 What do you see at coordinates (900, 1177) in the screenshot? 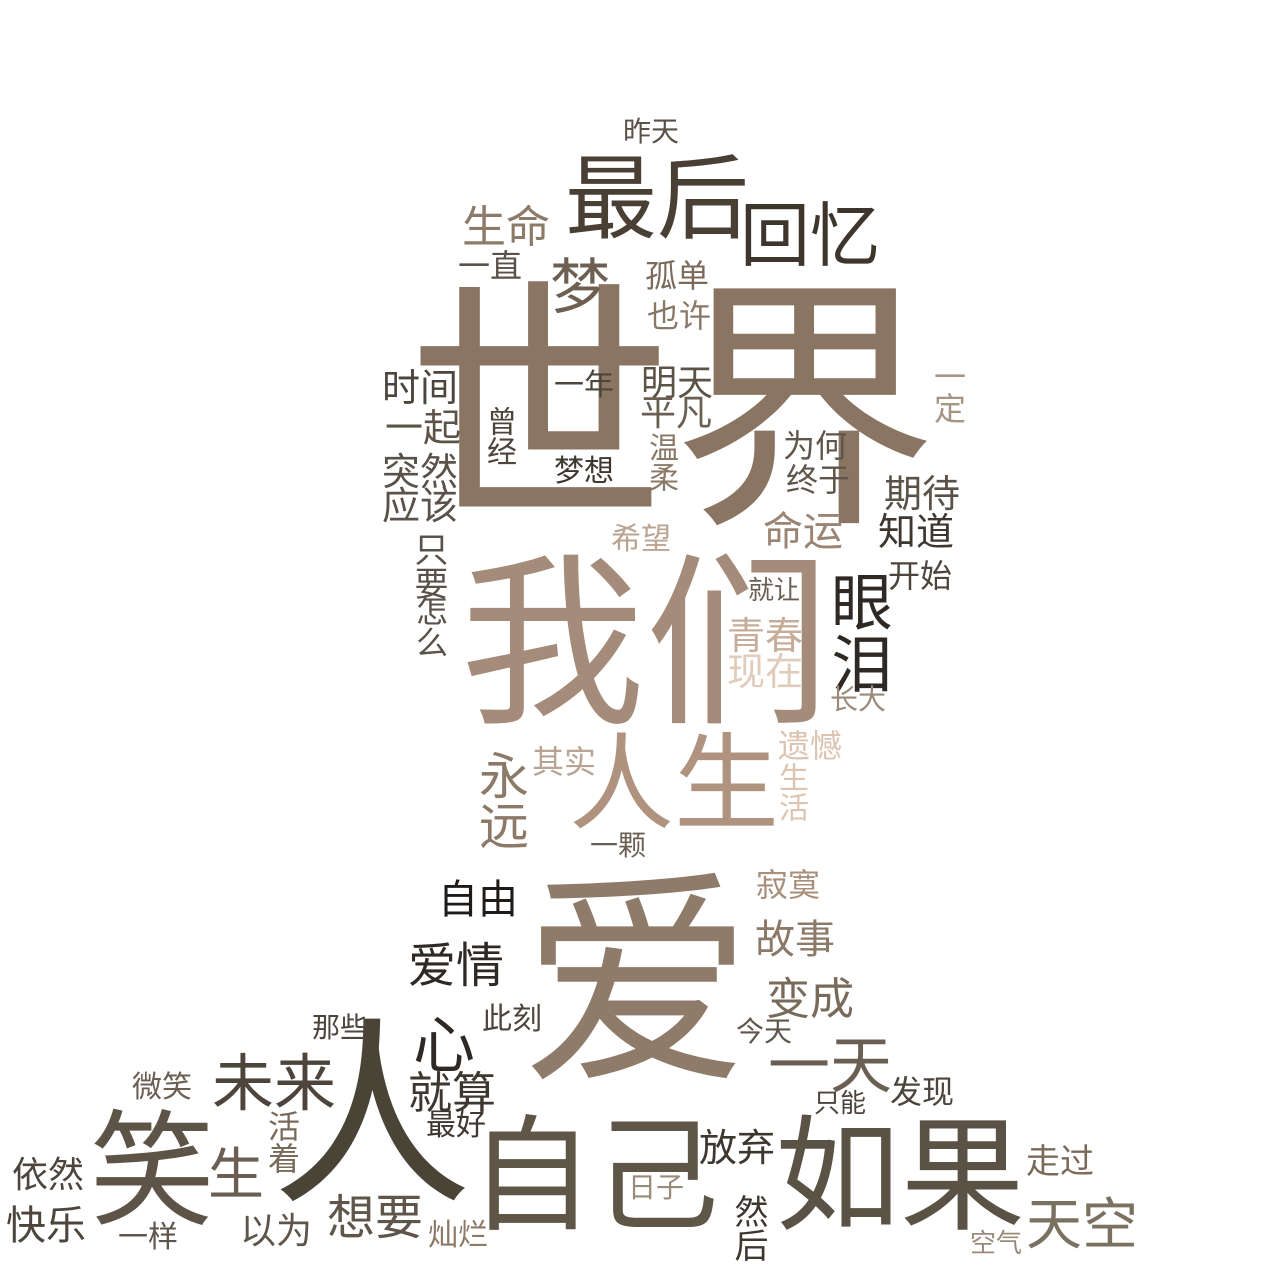
I see `cloud-word: 如果` at bounding box center [900, 1177].